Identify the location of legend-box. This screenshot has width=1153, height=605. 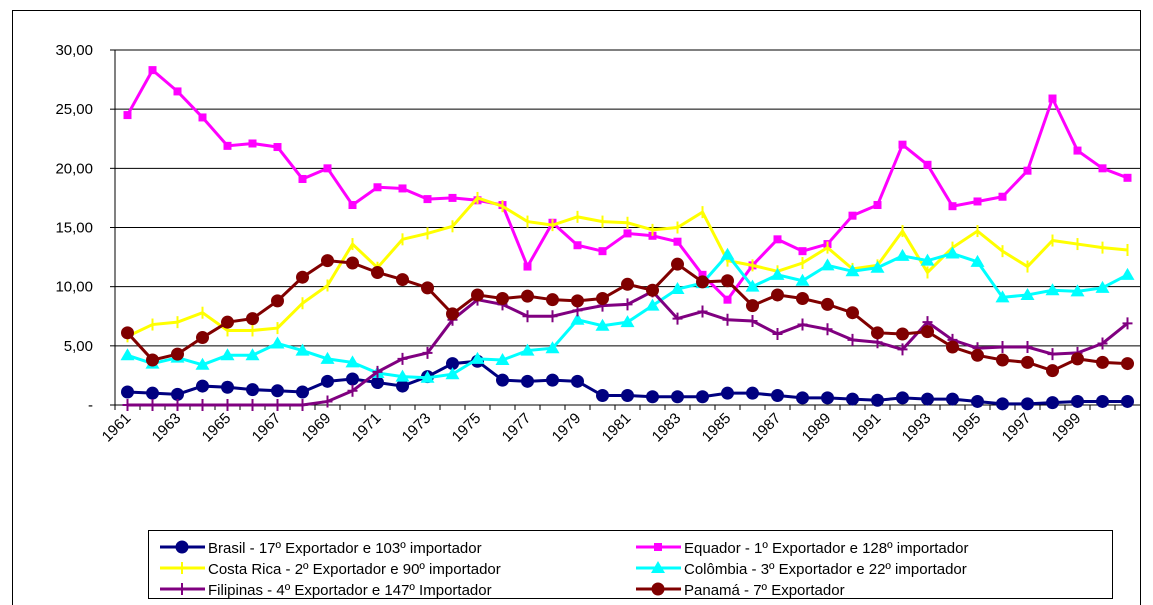
(630, 564).